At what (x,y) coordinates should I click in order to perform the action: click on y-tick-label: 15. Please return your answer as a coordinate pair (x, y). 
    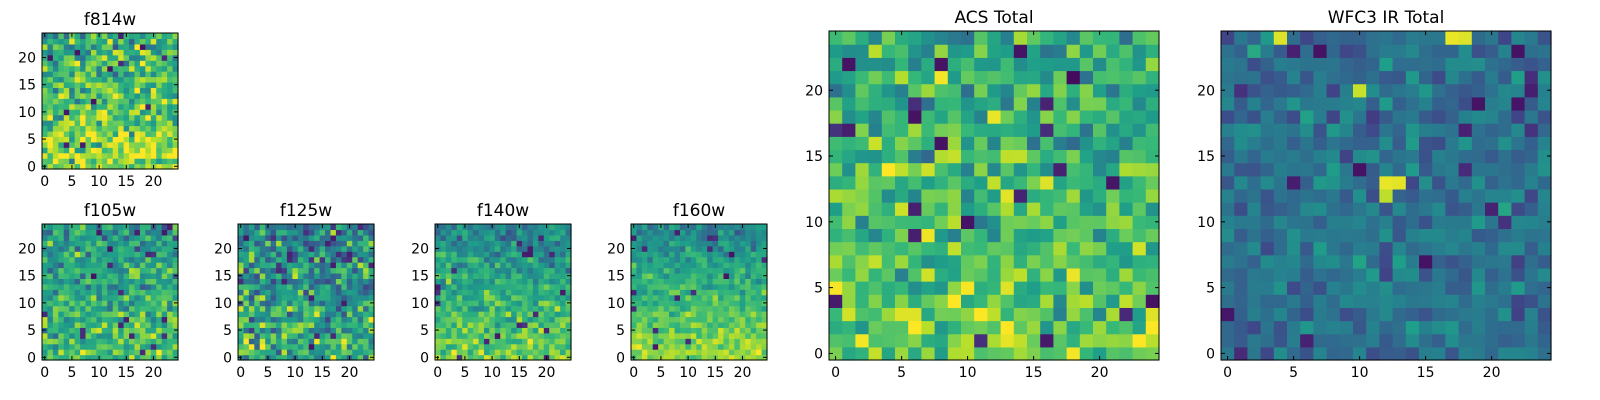
    Looking at the image, I should click on (814, 157).